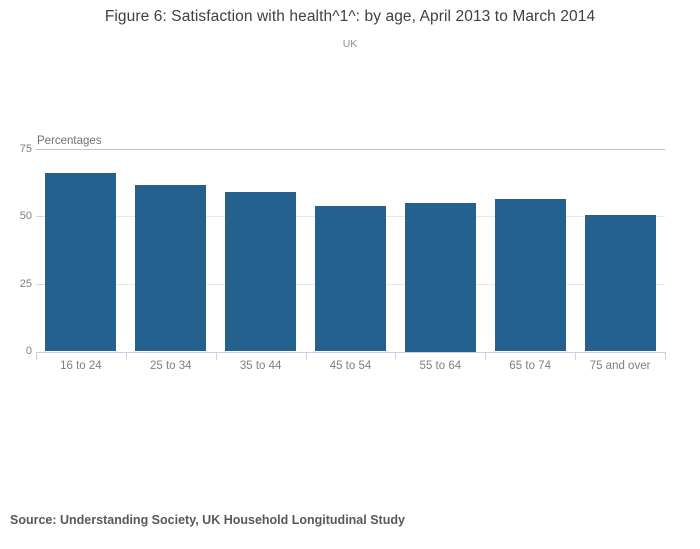  Describe the element at coordinates (530, 366) in the screenshot. I see `x-category-label-65-to-74: 65 to 74` at that location.